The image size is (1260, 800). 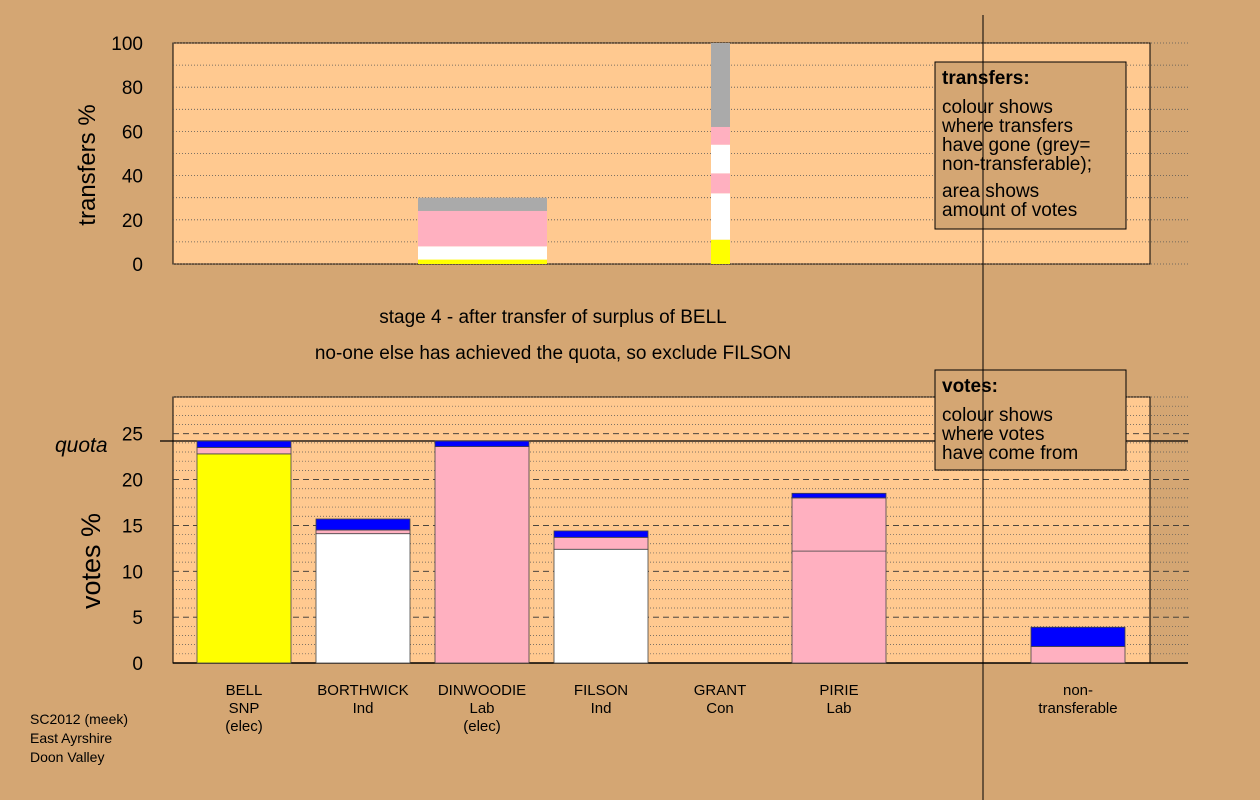 What do you see at coordinates (1017, 164) in the screenshot?
I see `transfers-note-line: non-transferable);` at bounding box center [1017, 164].